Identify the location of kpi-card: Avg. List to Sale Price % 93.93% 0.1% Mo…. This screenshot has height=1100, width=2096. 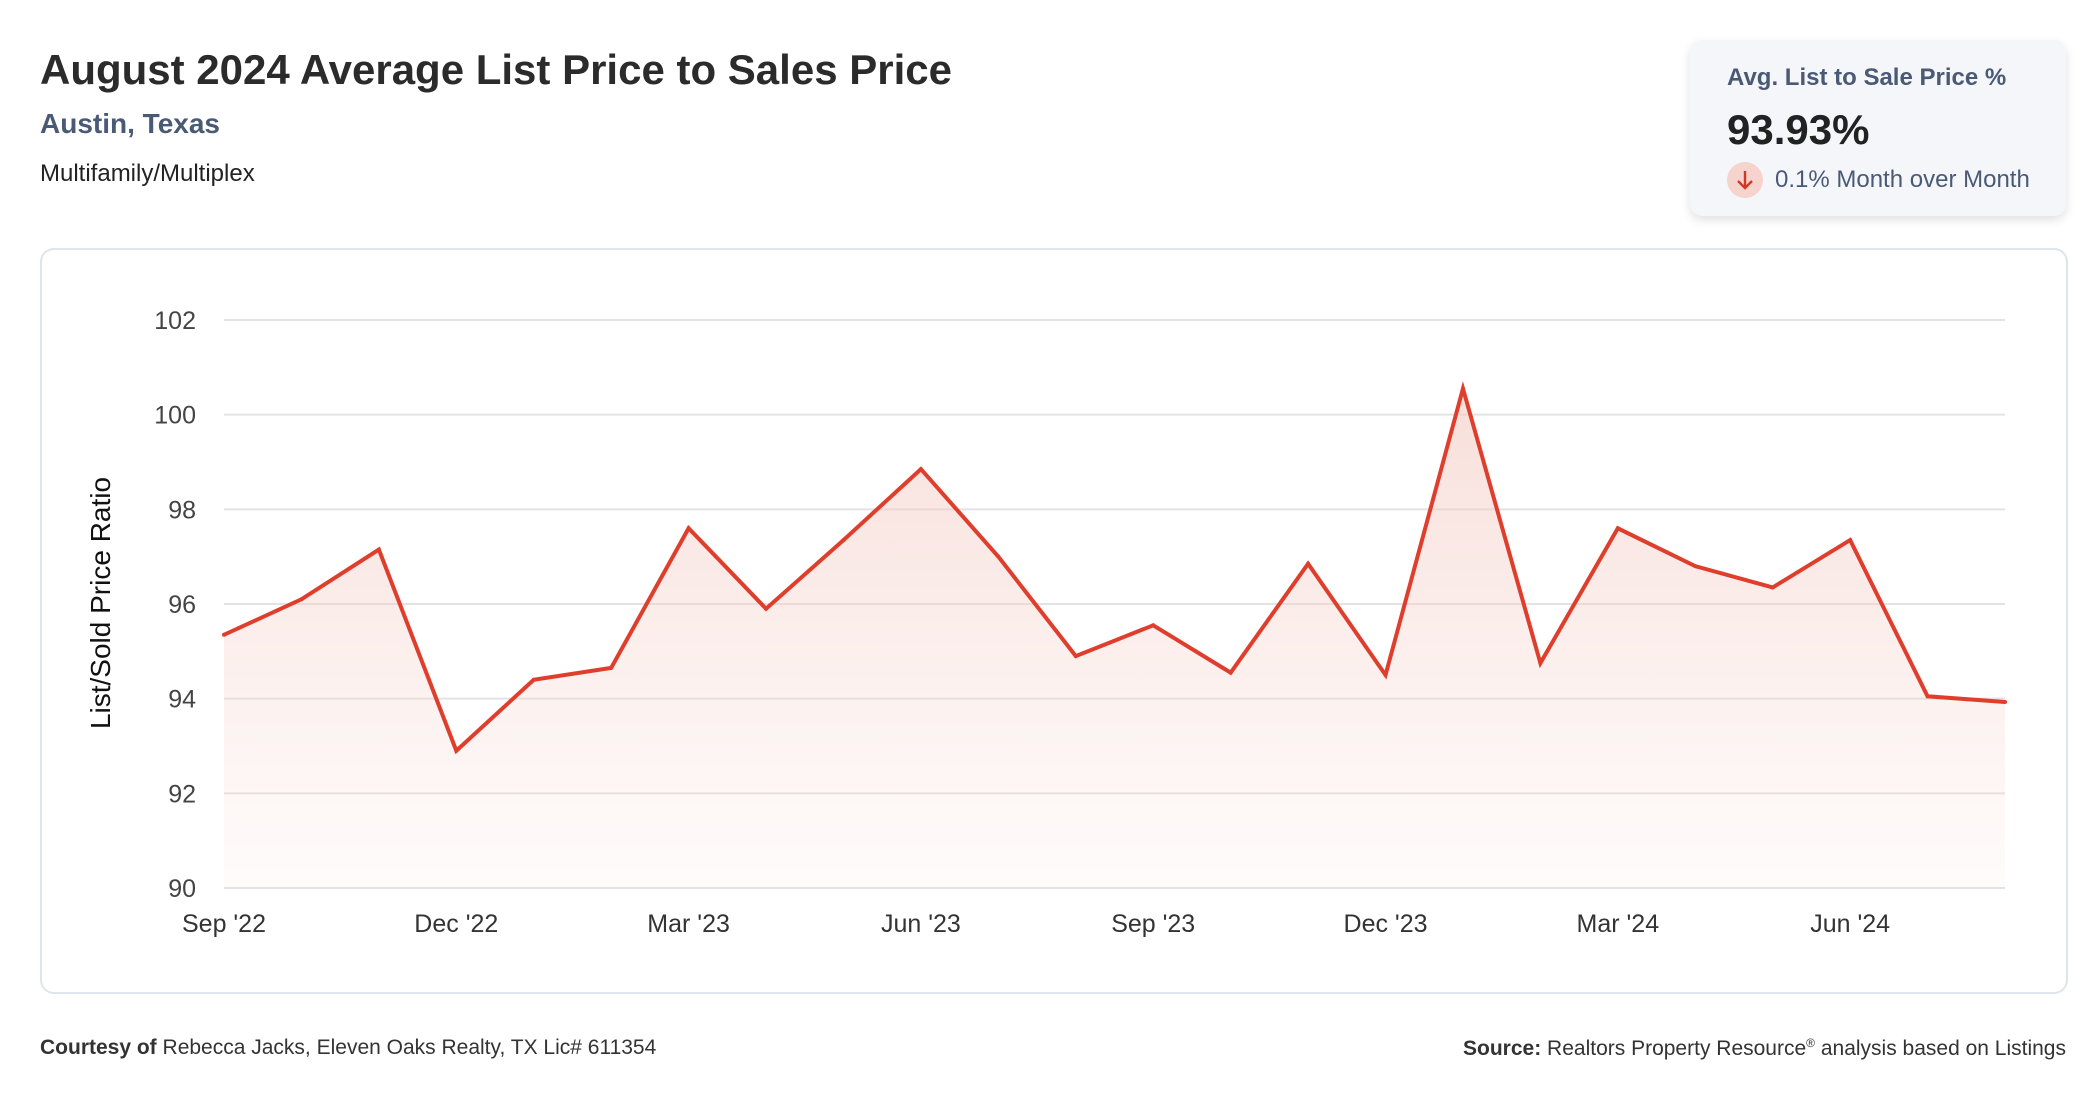
(1878, 128).